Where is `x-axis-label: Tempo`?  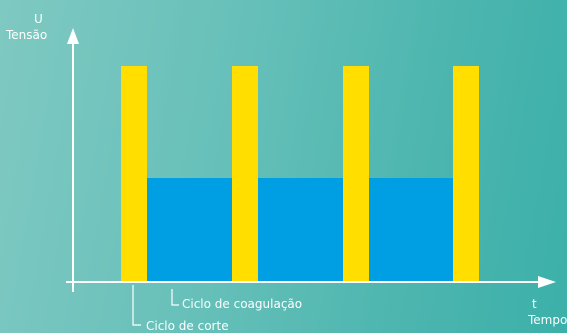
x-axis-label: Tempo is located at coordinates (547, 320).